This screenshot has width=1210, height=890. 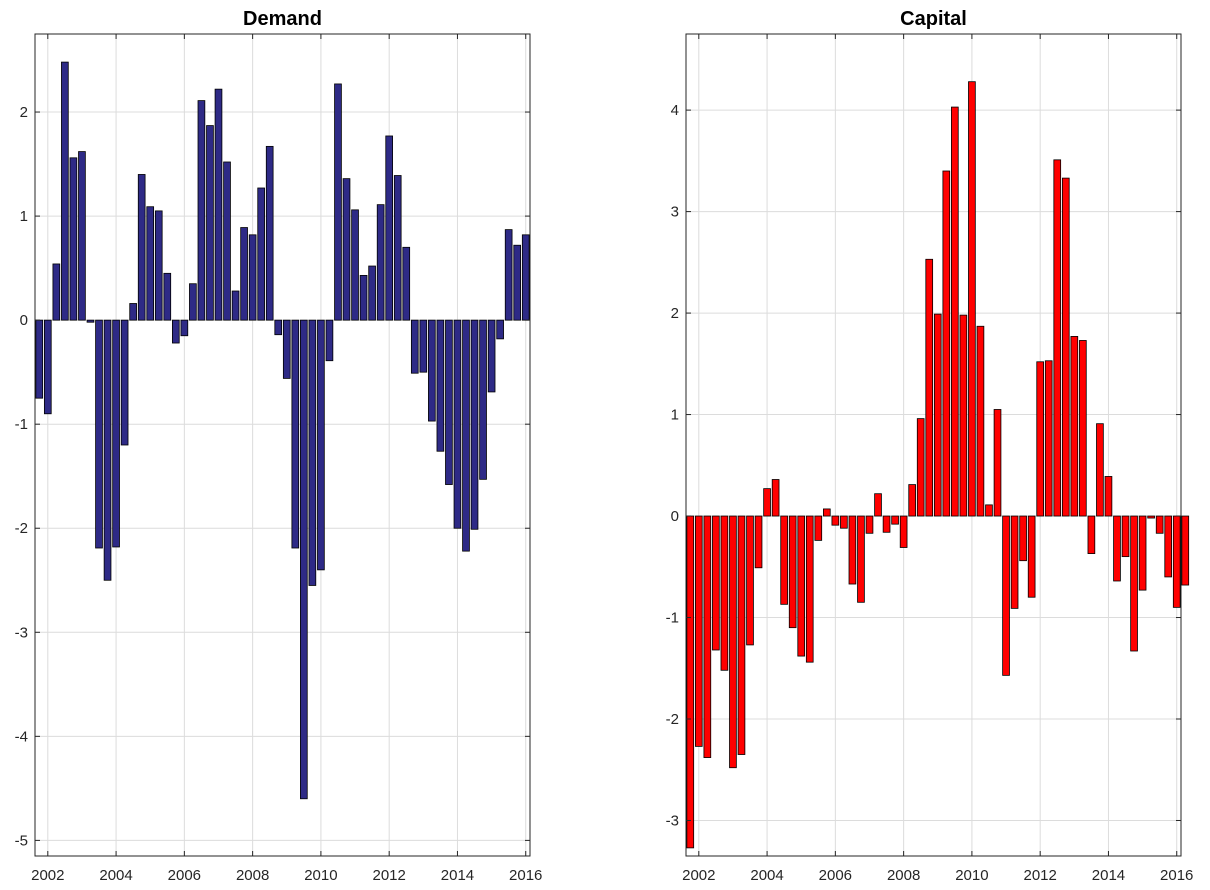 What do you see at coordinates (675, 516) in the screenshot?
I see `y-tick-label: 0` at bounding box center [675, 516].